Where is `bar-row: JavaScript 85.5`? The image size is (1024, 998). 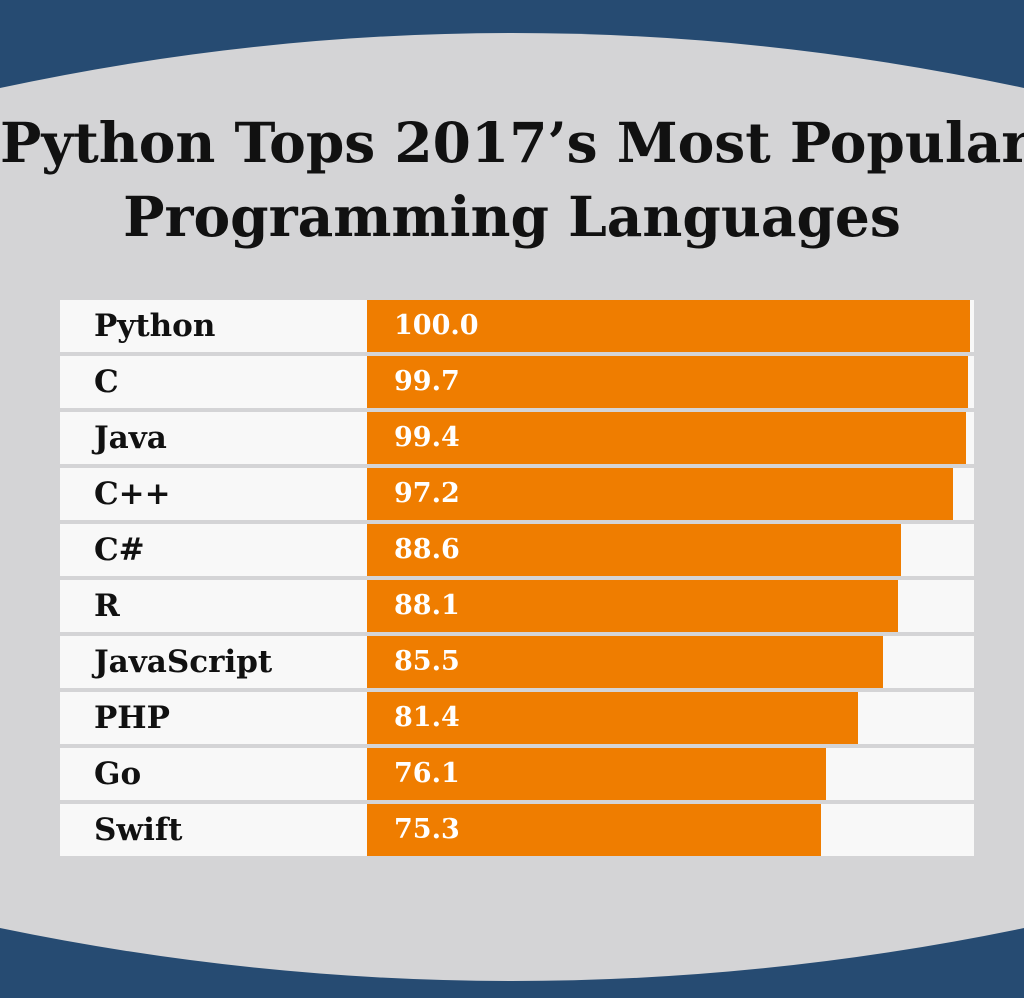
bar-row: JavaScript 85.5 is located at coordinates (517, 662).